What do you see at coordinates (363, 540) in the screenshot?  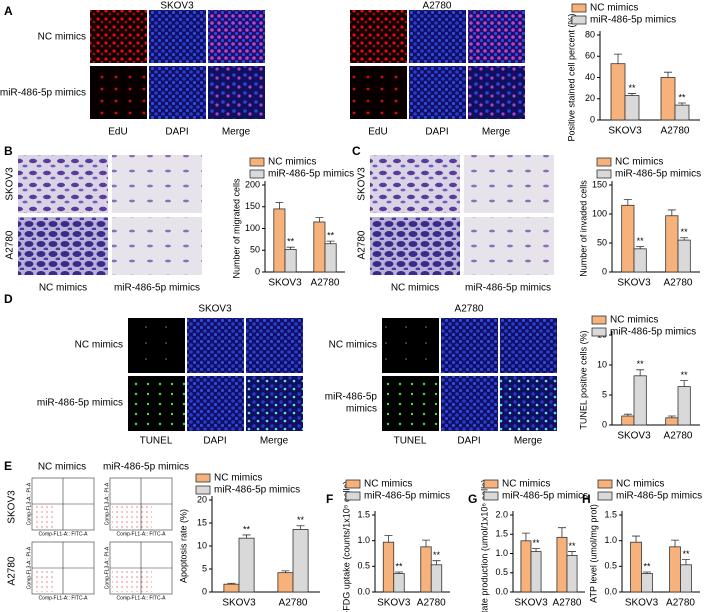 I see `y-tick-label: 1.0` at bounding box center [363, 540].